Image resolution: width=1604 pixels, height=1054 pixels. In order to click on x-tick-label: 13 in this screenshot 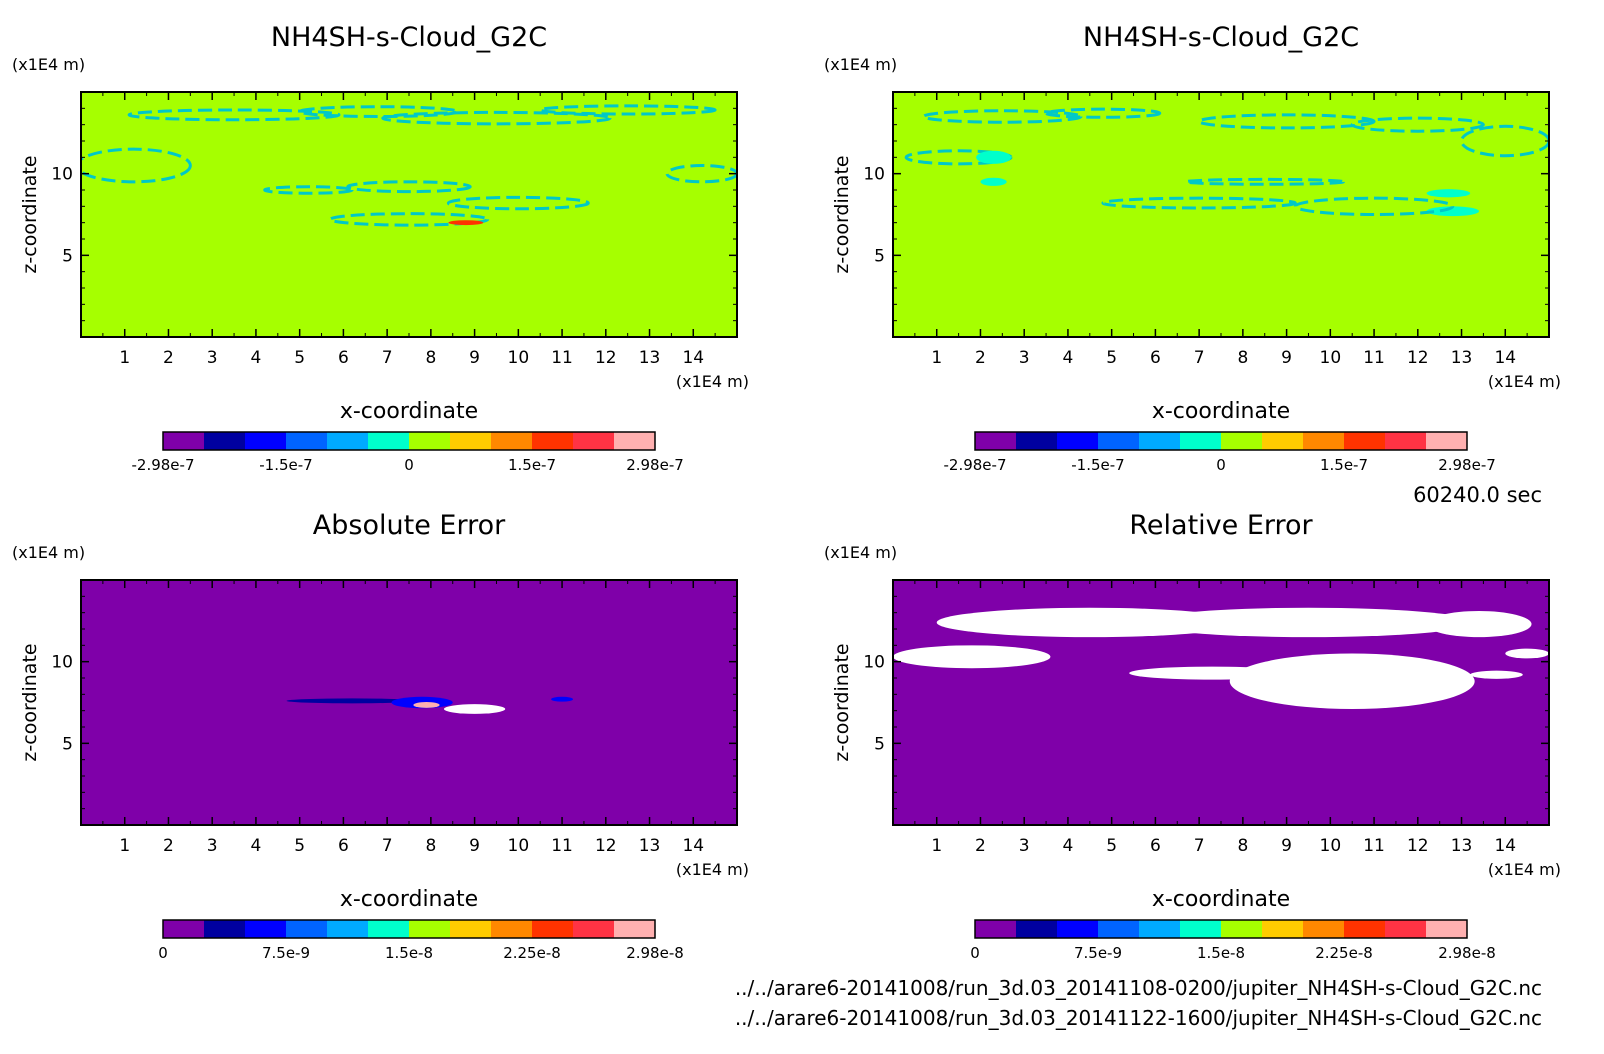, I will do `click(1462, 846)`.